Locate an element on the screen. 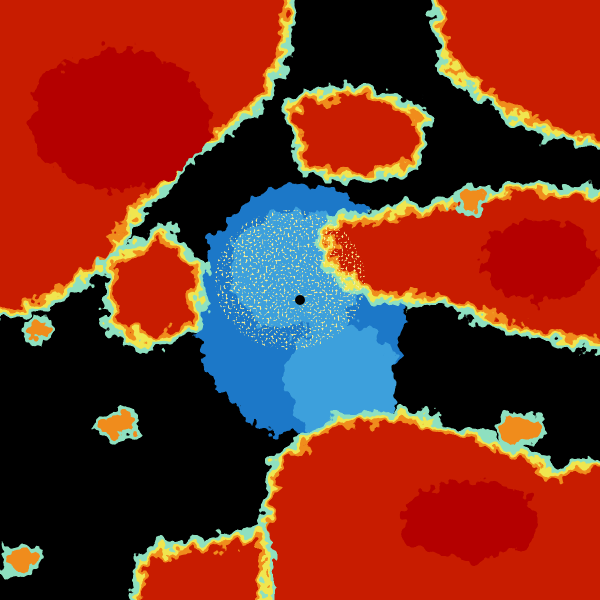  center-speckle is located at coordinates (290, 280).